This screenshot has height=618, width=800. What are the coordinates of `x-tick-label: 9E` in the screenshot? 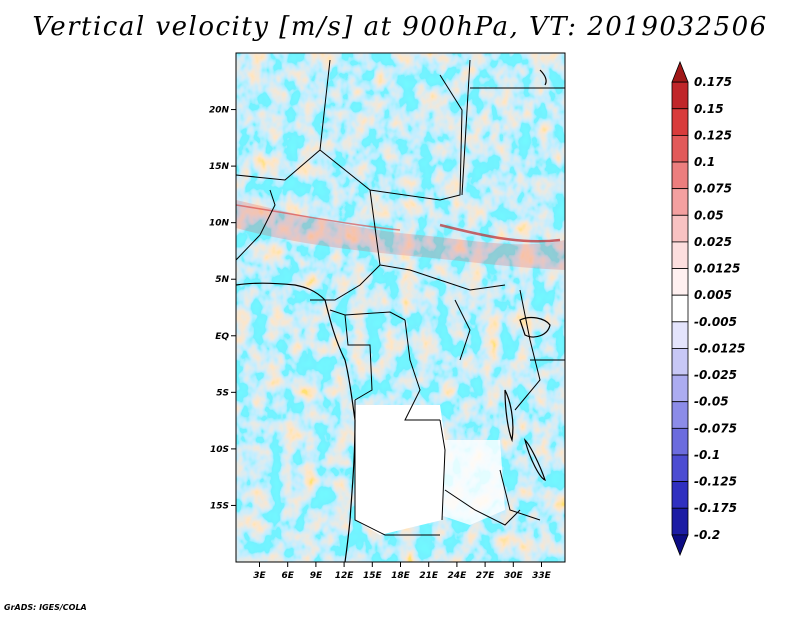 It's located at (316, 576).